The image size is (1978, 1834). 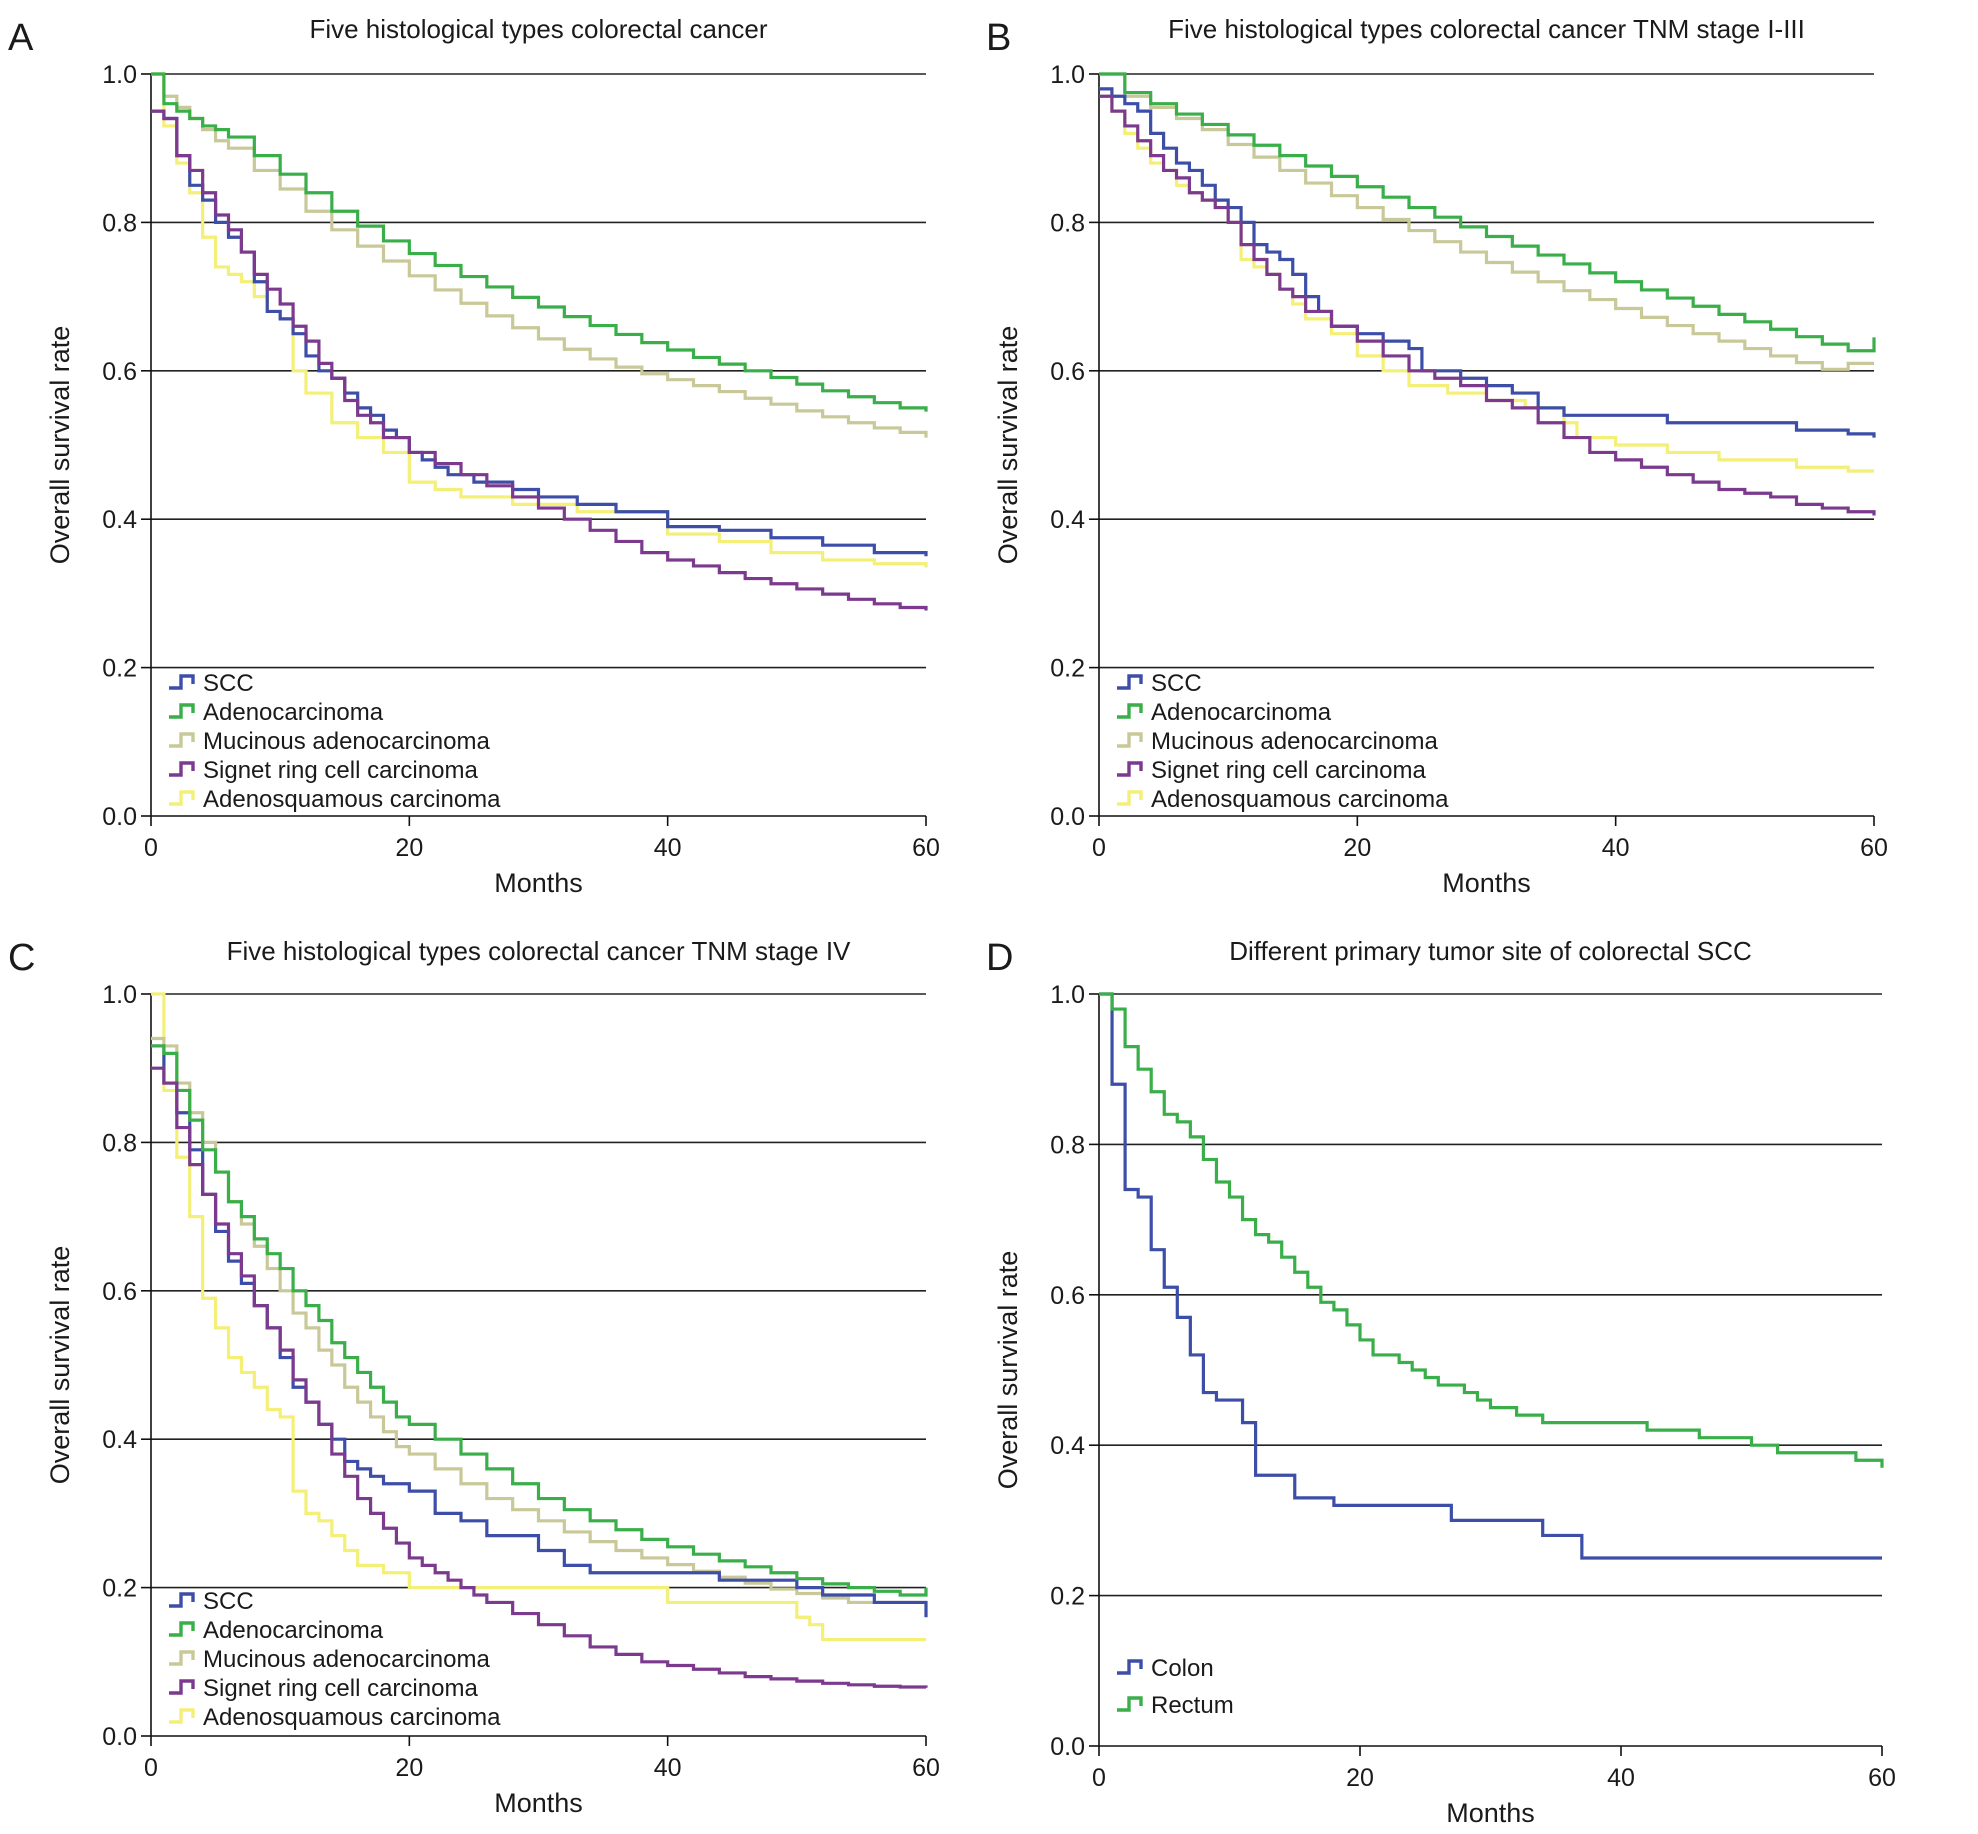 I want to click on panel-label: C, so click(x=21, y=958).